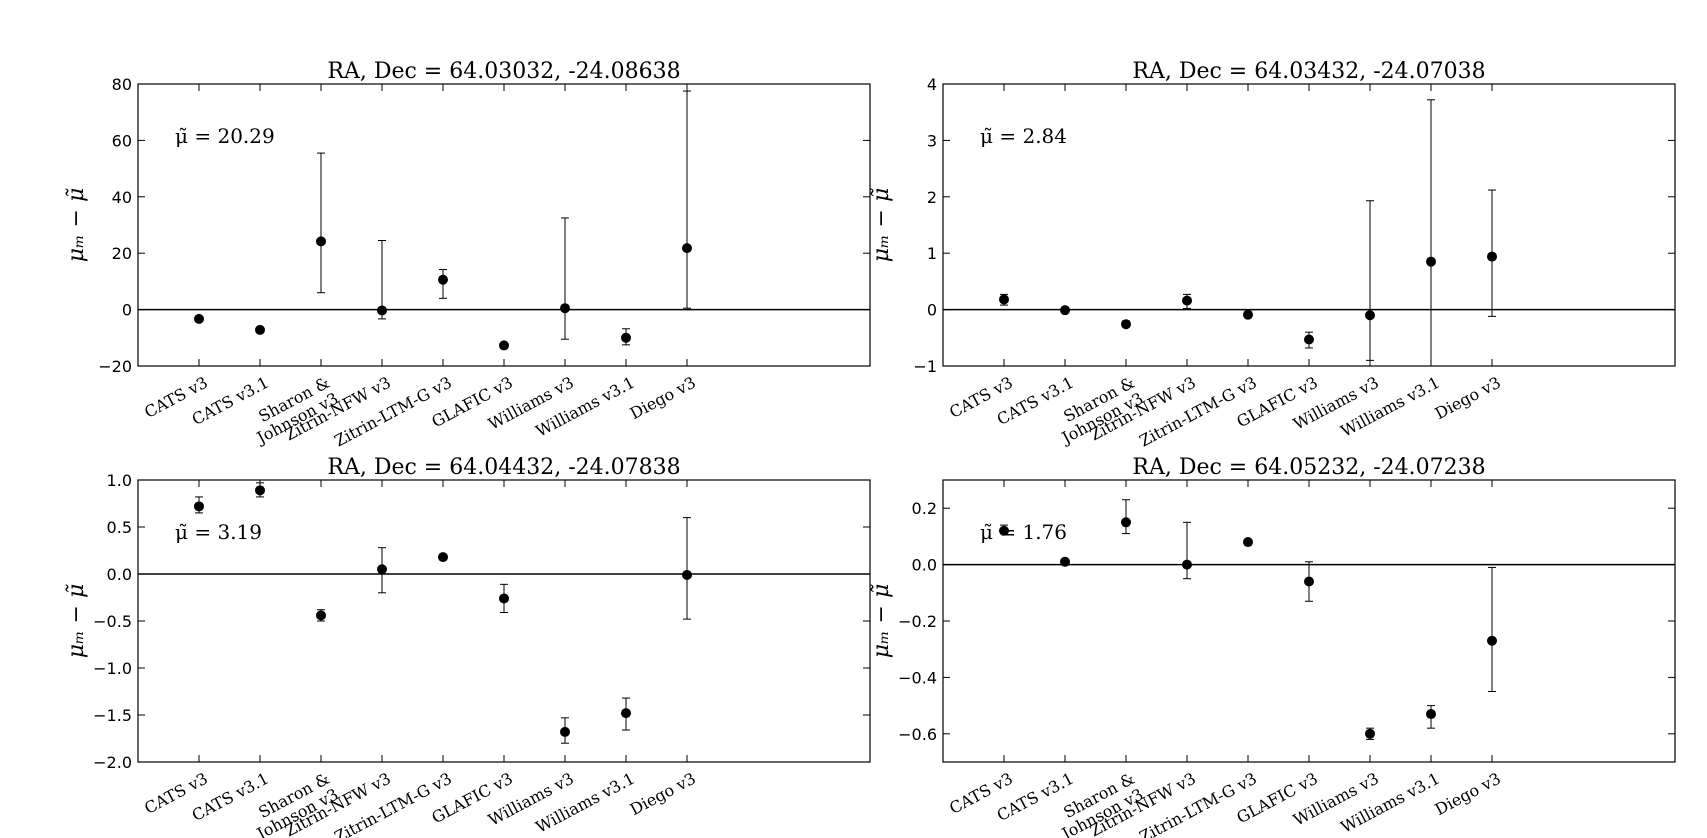 The height and width of the screenshot is (838, 1707). I want to click on y-tick-label: 80, so click(122, 84).